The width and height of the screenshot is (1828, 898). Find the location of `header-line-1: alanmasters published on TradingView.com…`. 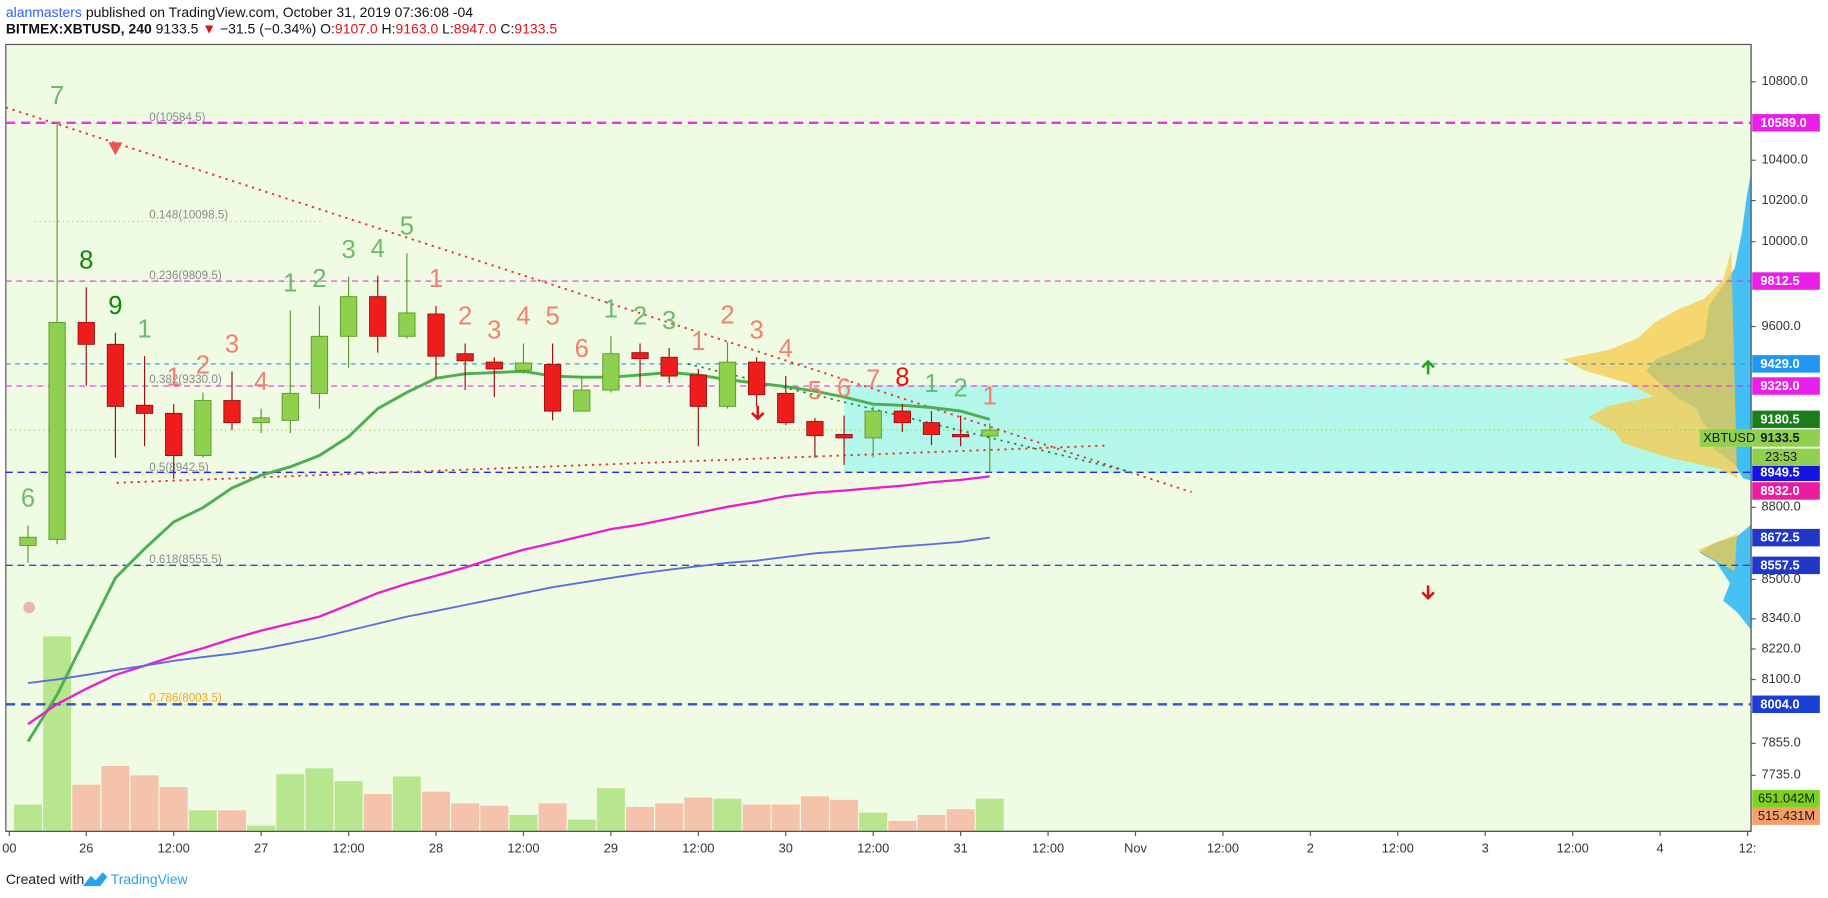

header-line-1: alanmasters published on TradingView.com… is located at coordinates (239, 12).